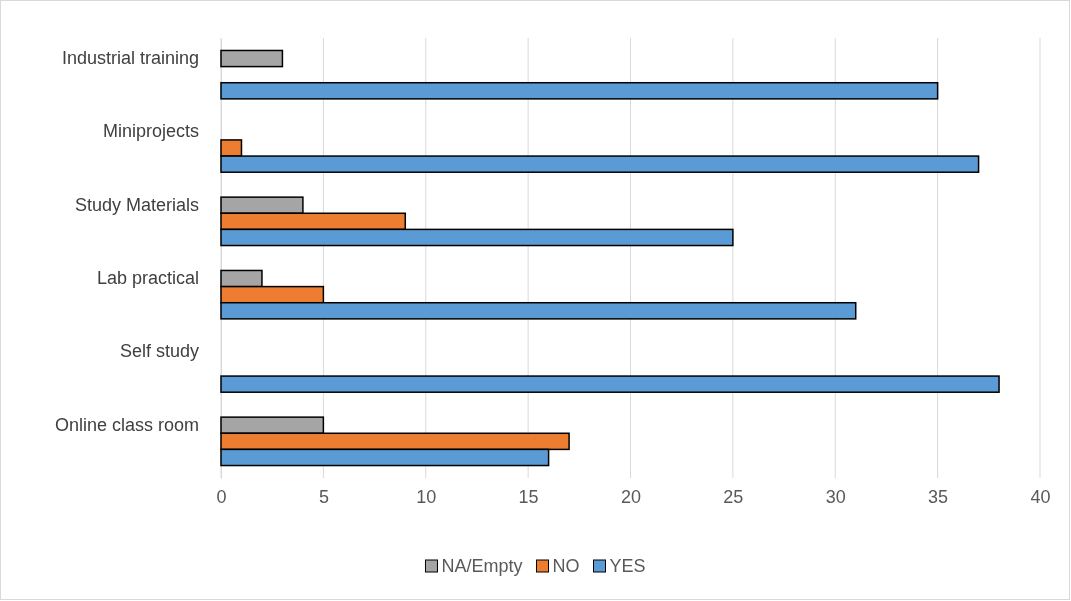  I want to click on x-tick-label: 15, so click(528, 496).